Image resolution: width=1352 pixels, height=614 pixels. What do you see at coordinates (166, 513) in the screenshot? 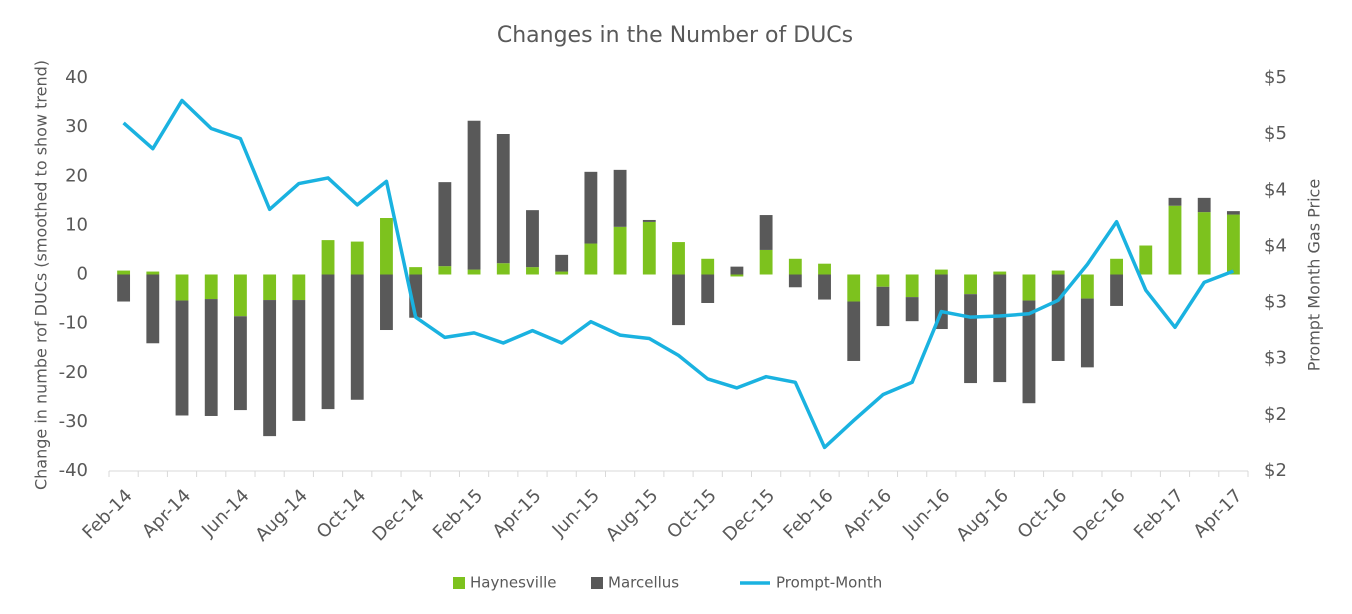
I see `x-tick-label: Apr-14` at bounding box center [166, 513].